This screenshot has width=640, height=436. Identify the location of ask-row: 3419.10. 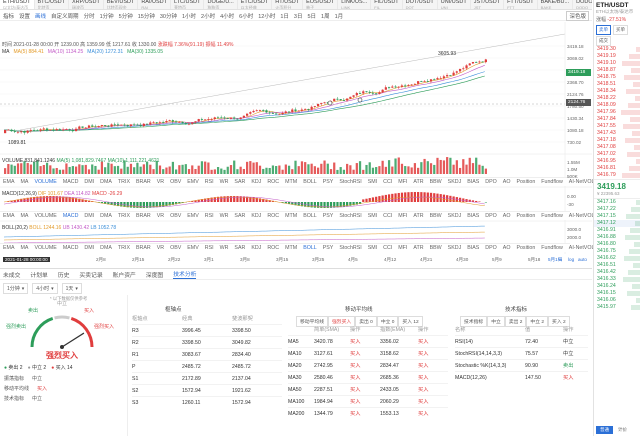
(617, 63).